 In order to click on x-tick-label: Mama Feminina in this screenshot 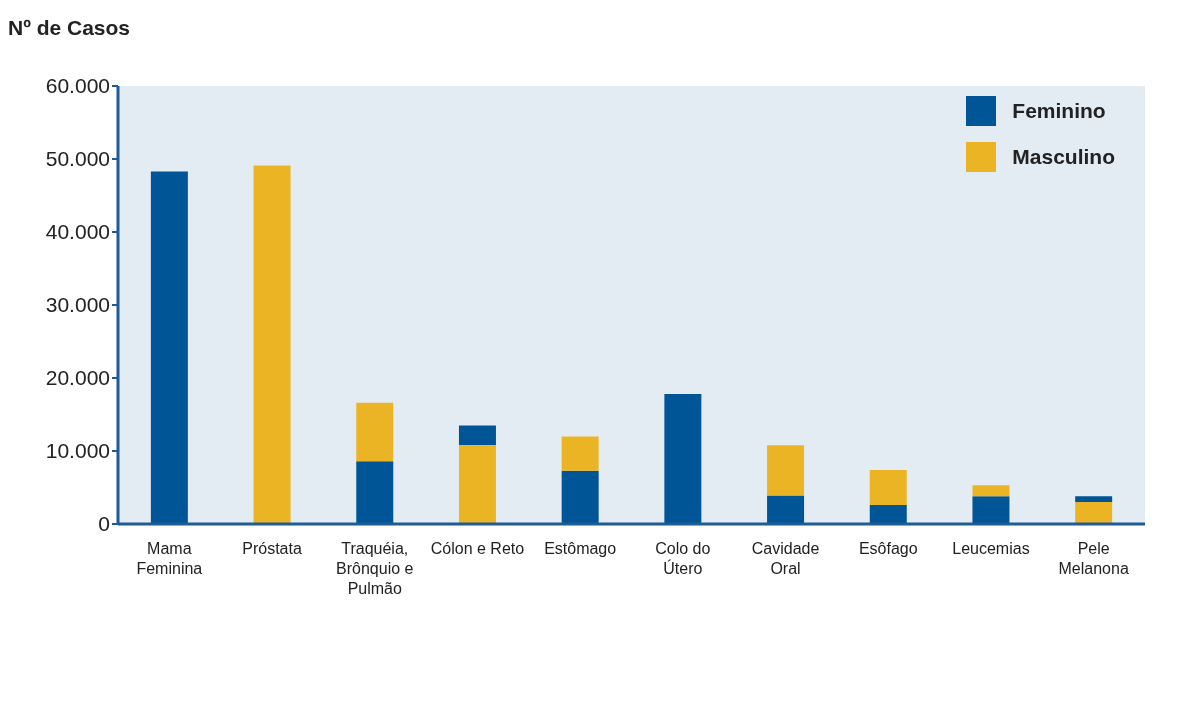, I will do `click(169, 558)`.